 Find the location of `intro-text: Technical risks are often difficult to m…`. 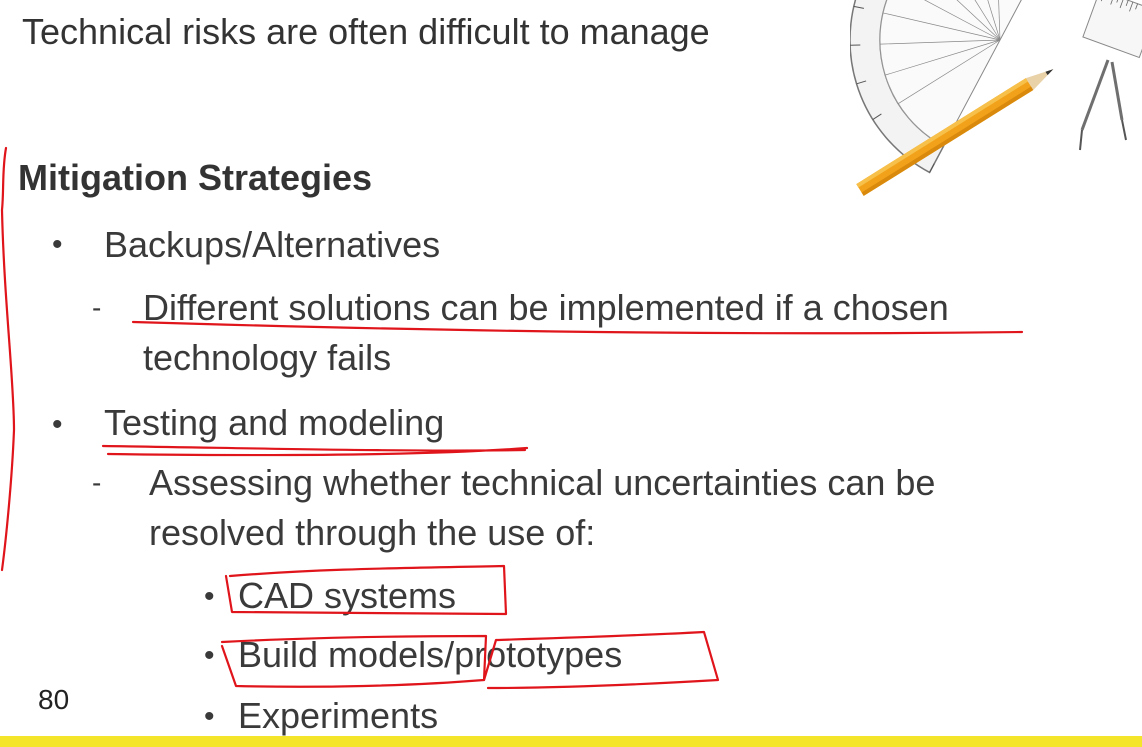

intro-text: Technical risks are often difficult to m… is located at coordinates (366, 31).